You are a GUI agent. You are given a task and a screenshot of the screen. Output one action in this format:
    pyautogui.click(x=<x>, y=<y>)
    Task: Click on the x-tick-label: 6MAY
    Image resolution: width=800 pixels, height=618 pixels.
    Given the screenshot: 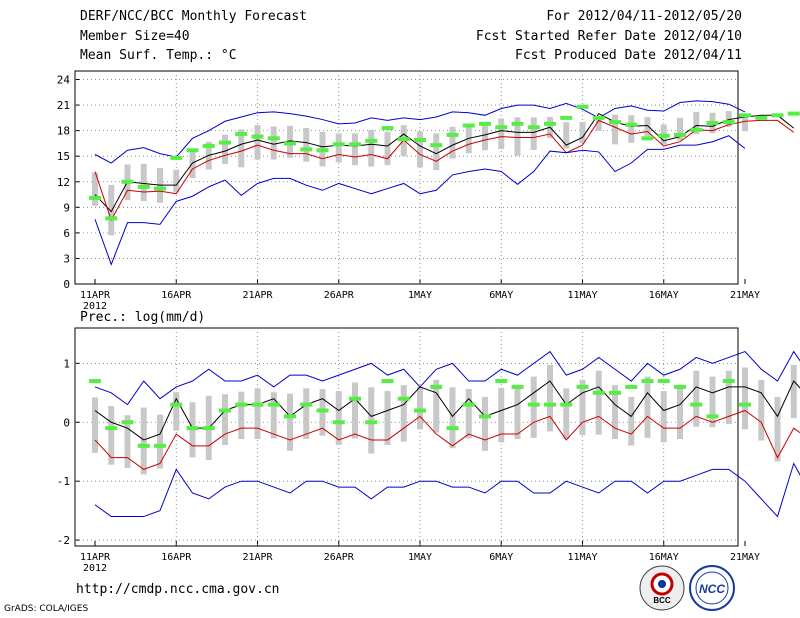 What is the action you would take?
    pyautogui.click(x=501, y=557)
    